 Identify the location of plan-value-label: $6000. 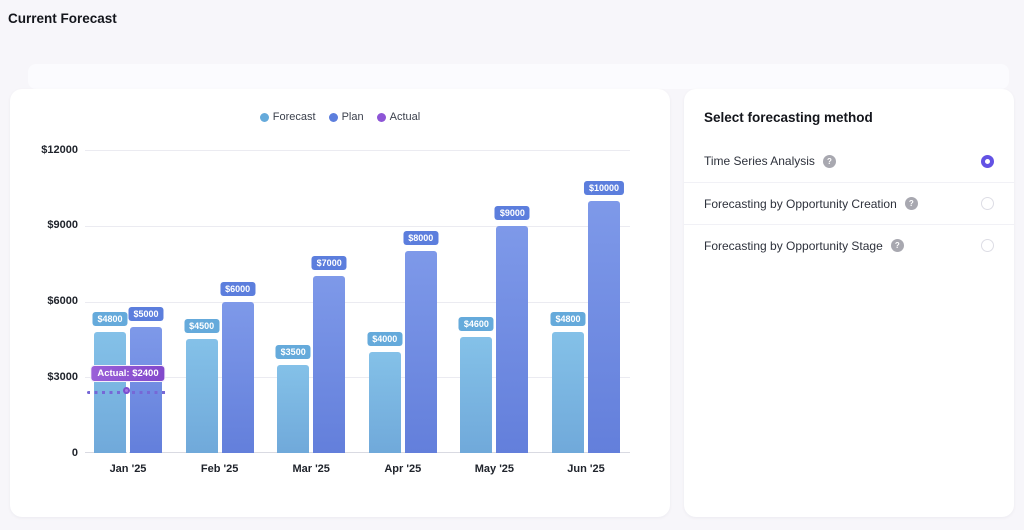
(238, 288).